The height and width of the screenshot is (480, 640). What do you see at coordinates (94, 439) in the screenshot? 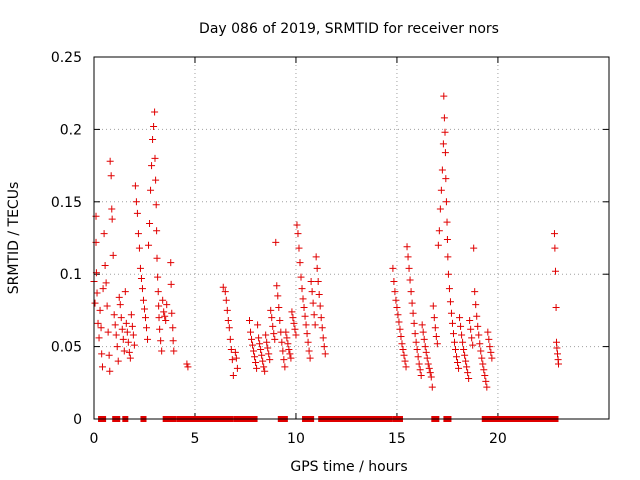
I see `x-tick-label: 0` at bounding box center [94, 439].